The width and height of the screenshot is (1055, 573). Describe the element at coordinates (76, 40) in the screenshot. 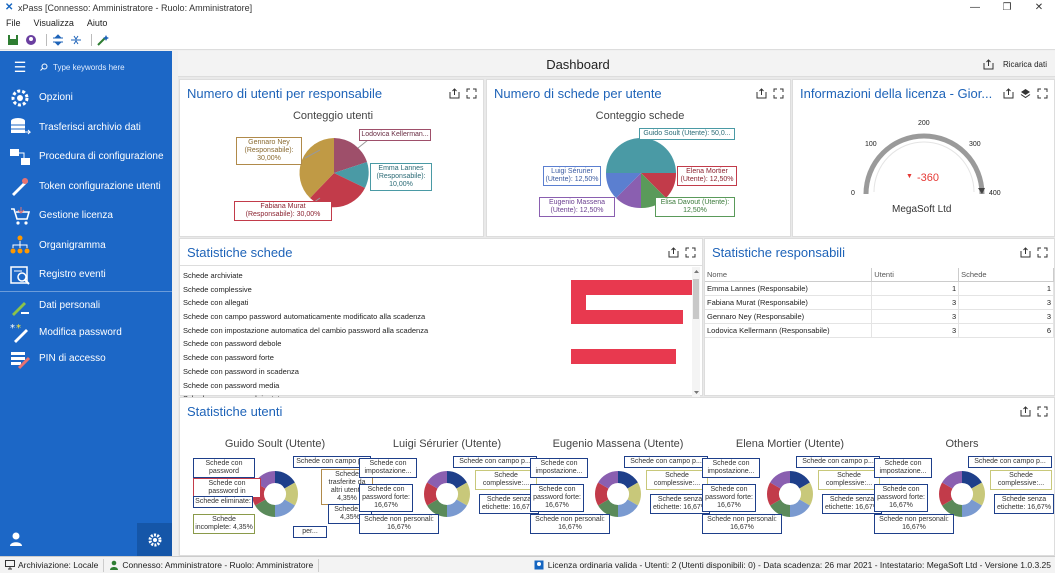

I see `collapse-icon` at that location.